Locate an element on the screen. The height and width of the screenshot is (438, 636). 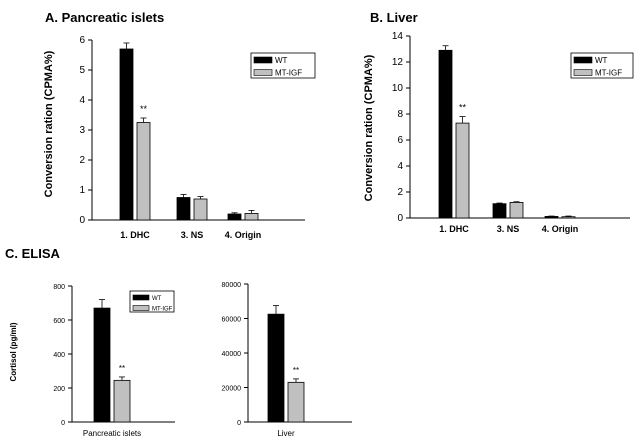
y-tick-label: 3 is located at coordinates (82, 130).